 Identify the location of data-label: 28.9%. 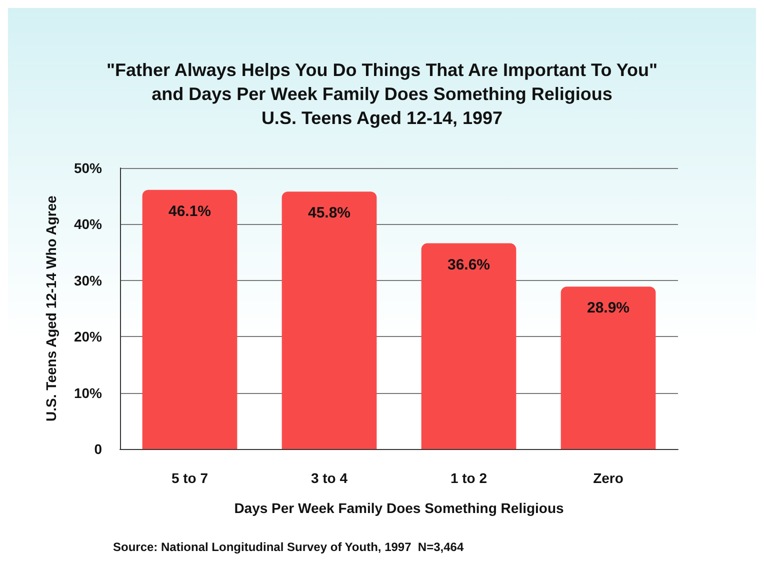
(608, 308).